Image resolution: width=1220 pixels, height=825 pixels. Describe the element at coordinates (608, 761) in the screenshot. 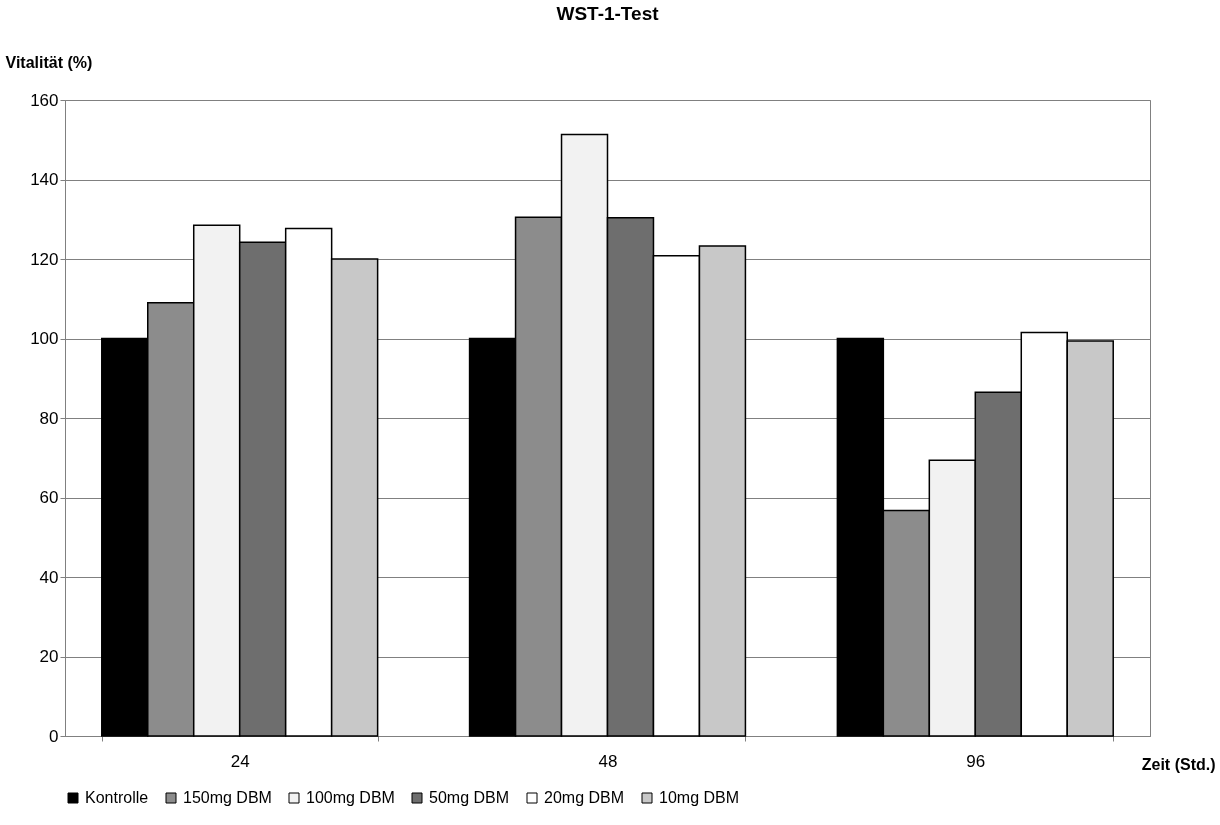

I see `x-tick-label: 48` at that location.